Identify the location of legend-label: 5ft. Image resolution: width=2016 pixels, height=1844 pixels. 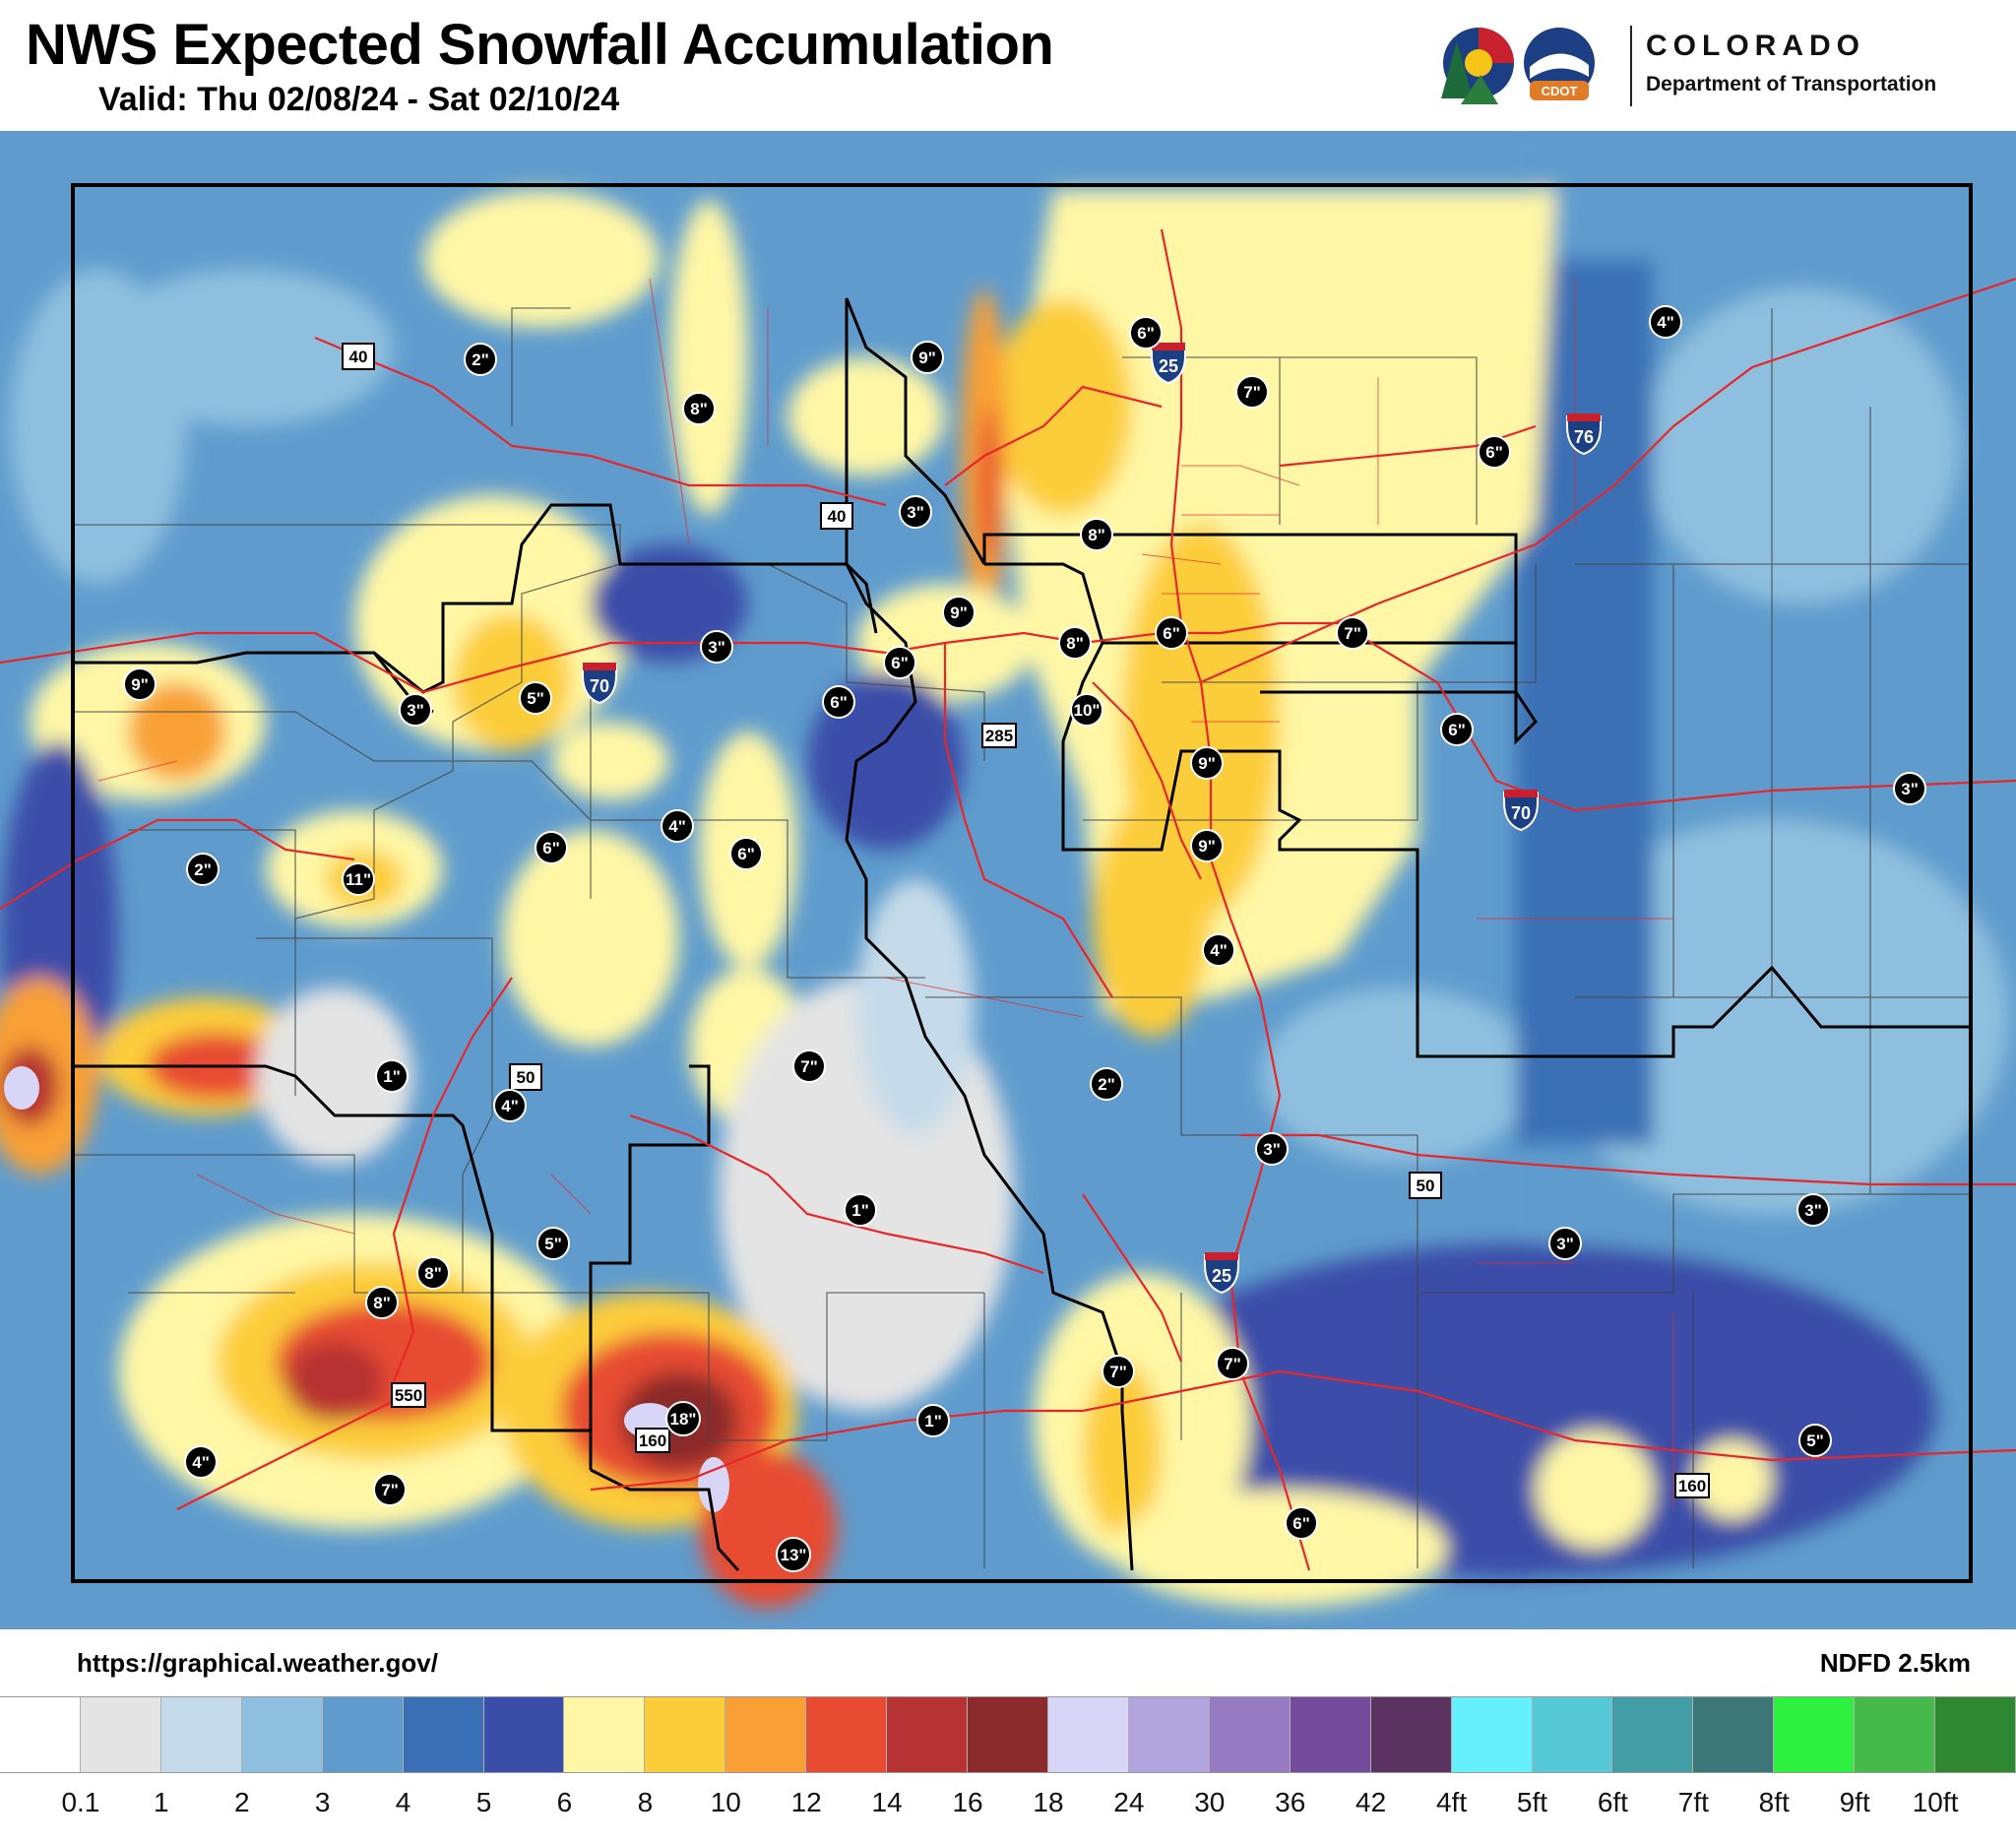
(1532, 1802).